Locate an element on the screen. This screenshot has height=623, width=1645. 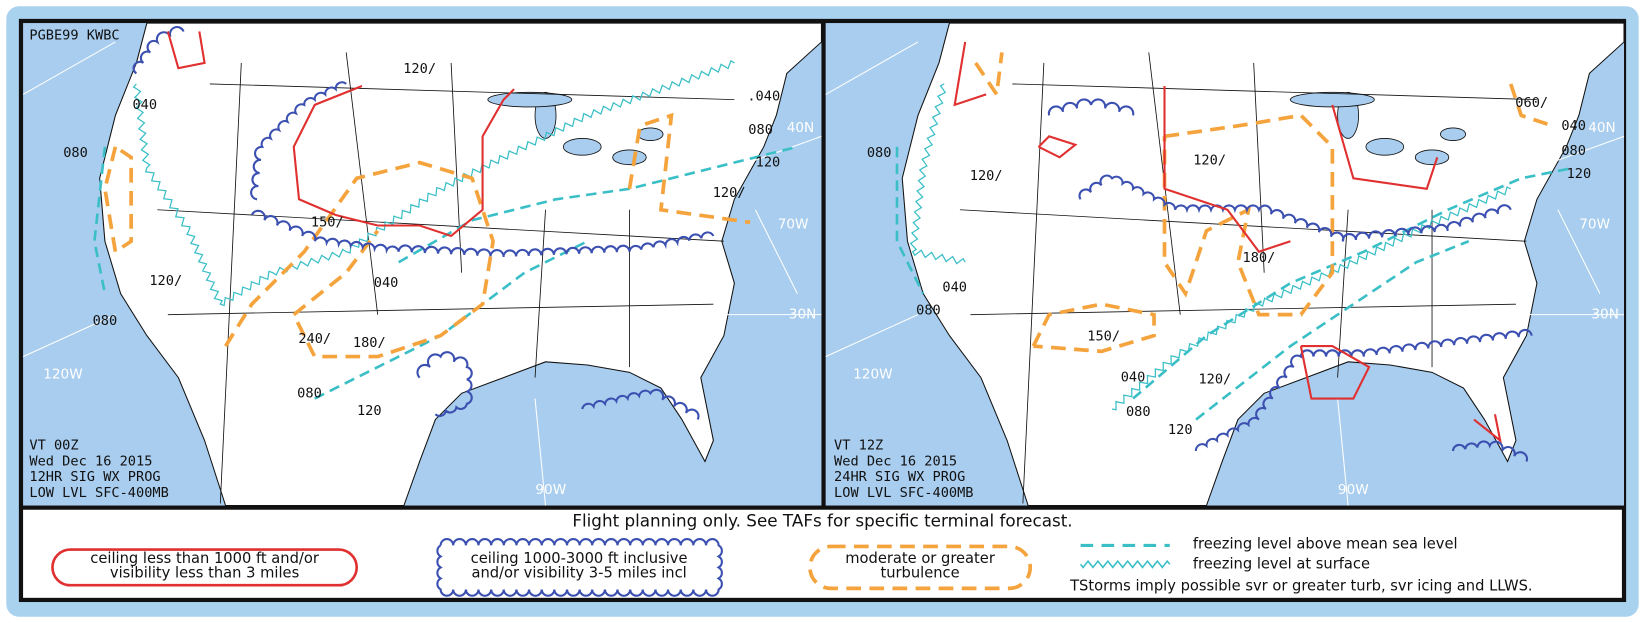
panel-date: Wed Dec 16 2015 is located at coordinates (895, 461).